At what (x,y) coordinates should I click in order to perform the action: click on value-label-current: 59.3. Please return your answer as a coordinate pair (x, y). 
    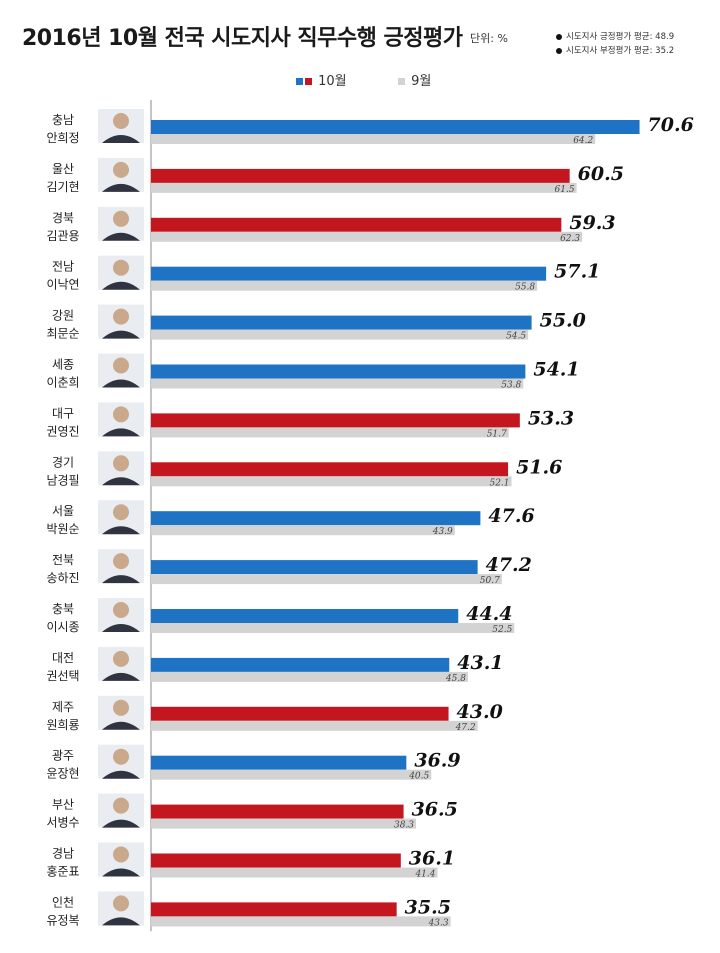
    Looking at the image, I should click on (592, 223).